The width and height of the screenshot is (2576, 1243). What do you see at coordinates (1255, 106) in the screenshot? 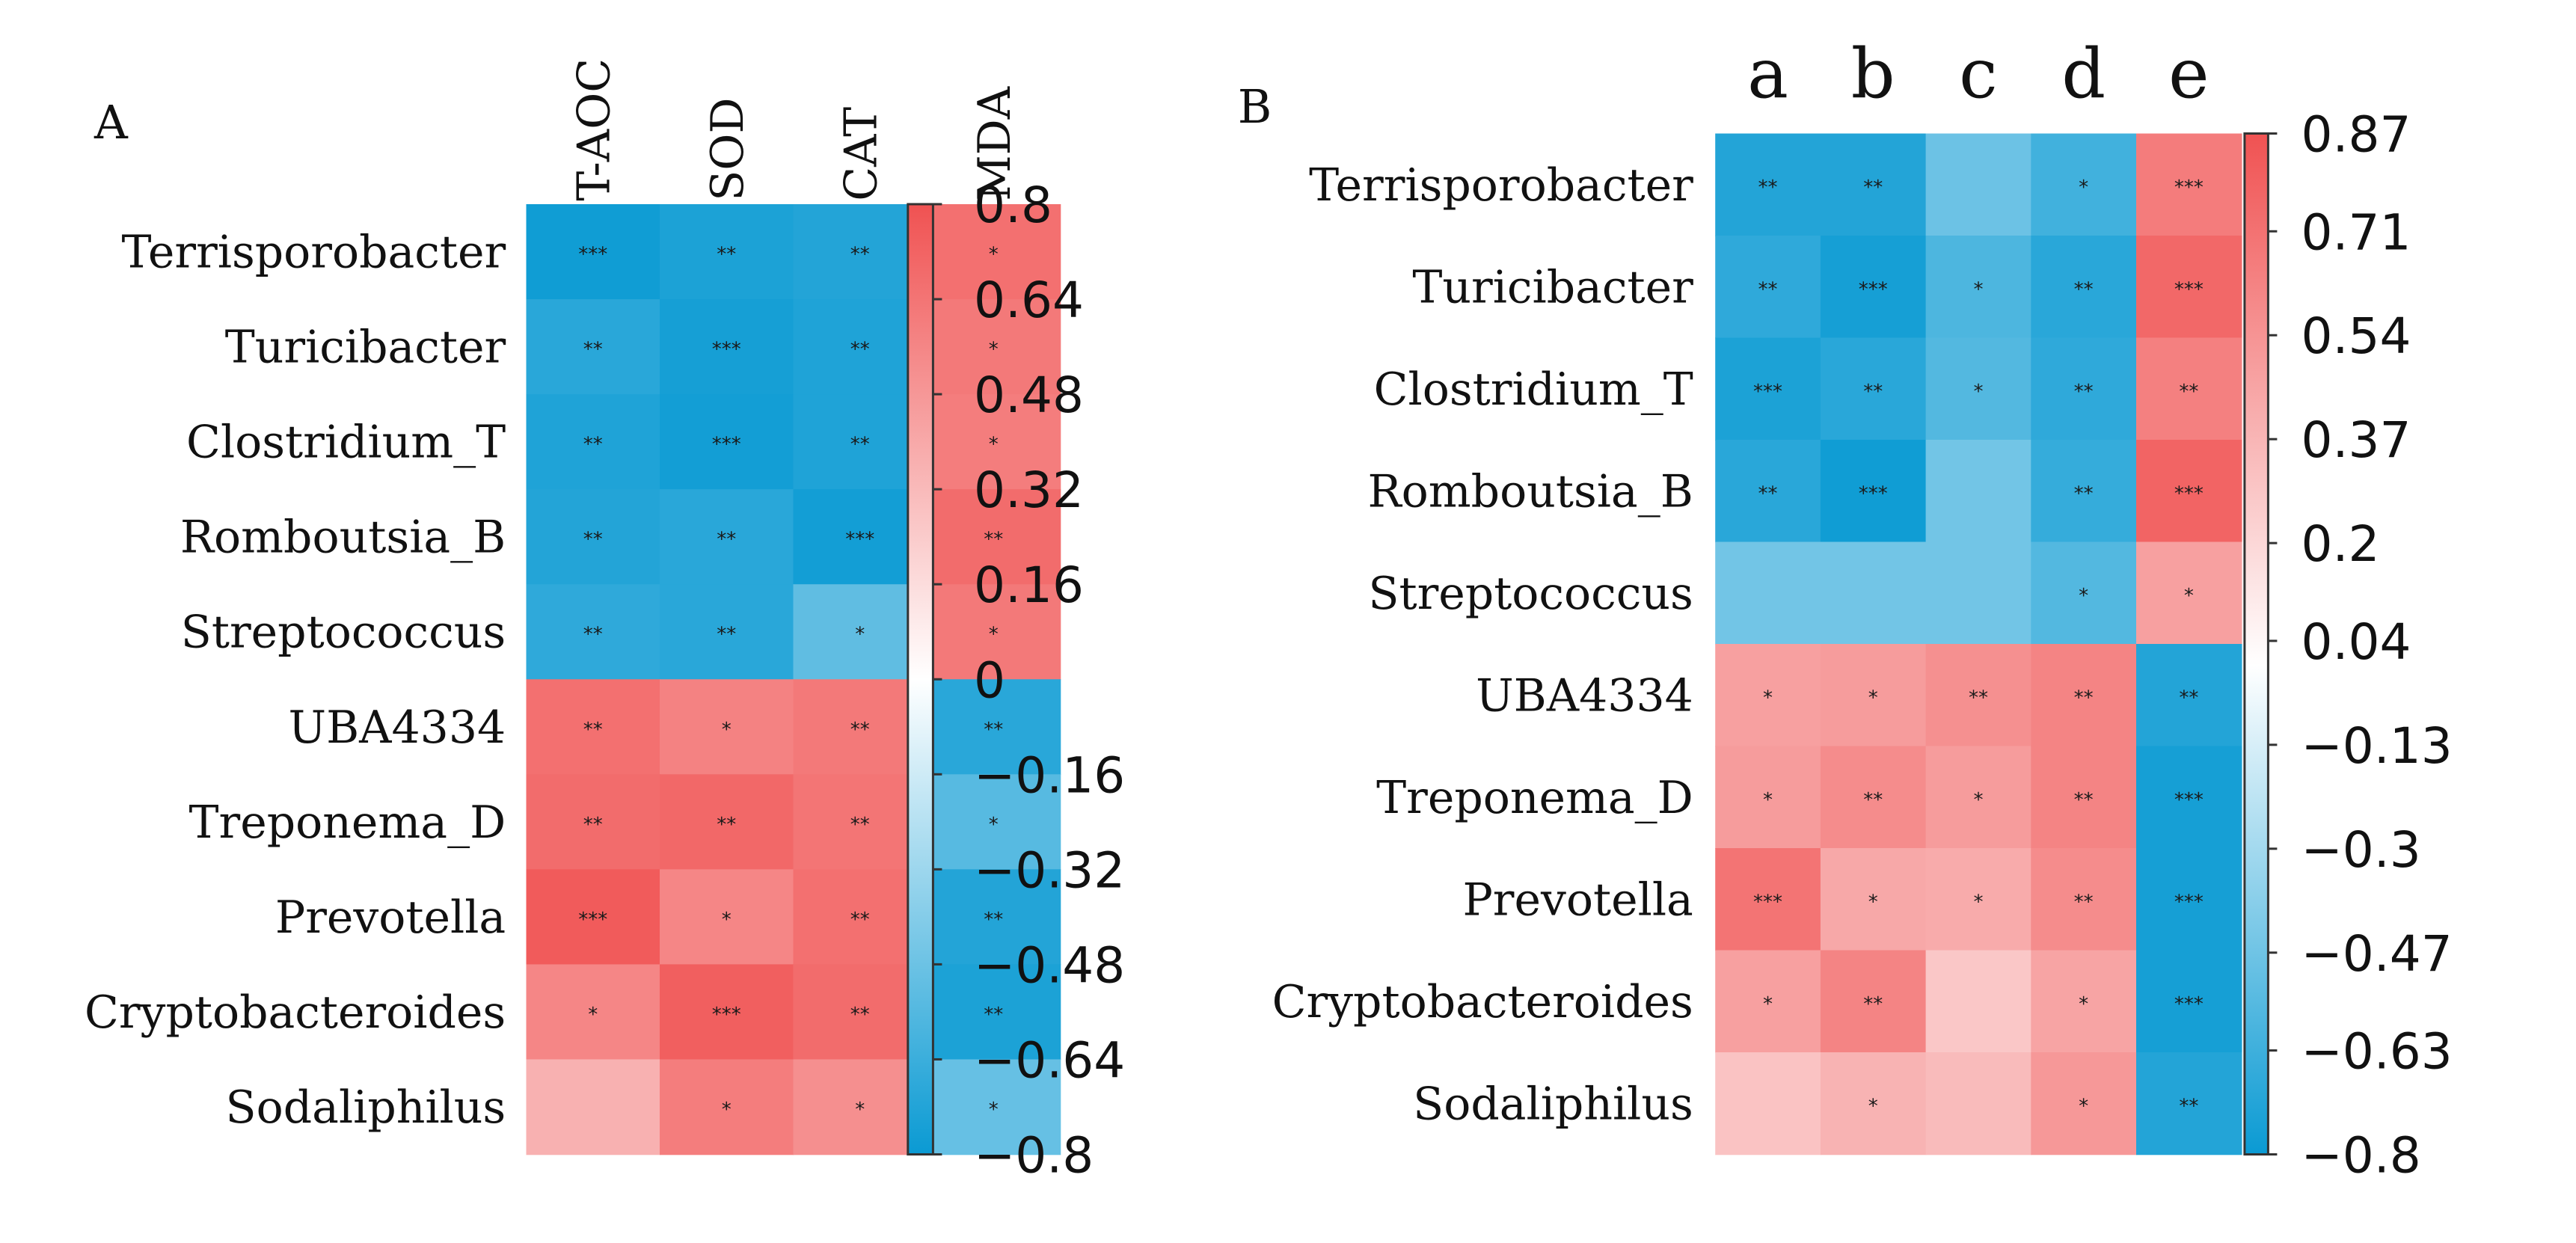
I see `panel-label: B` at bounding box center [1255, 106].